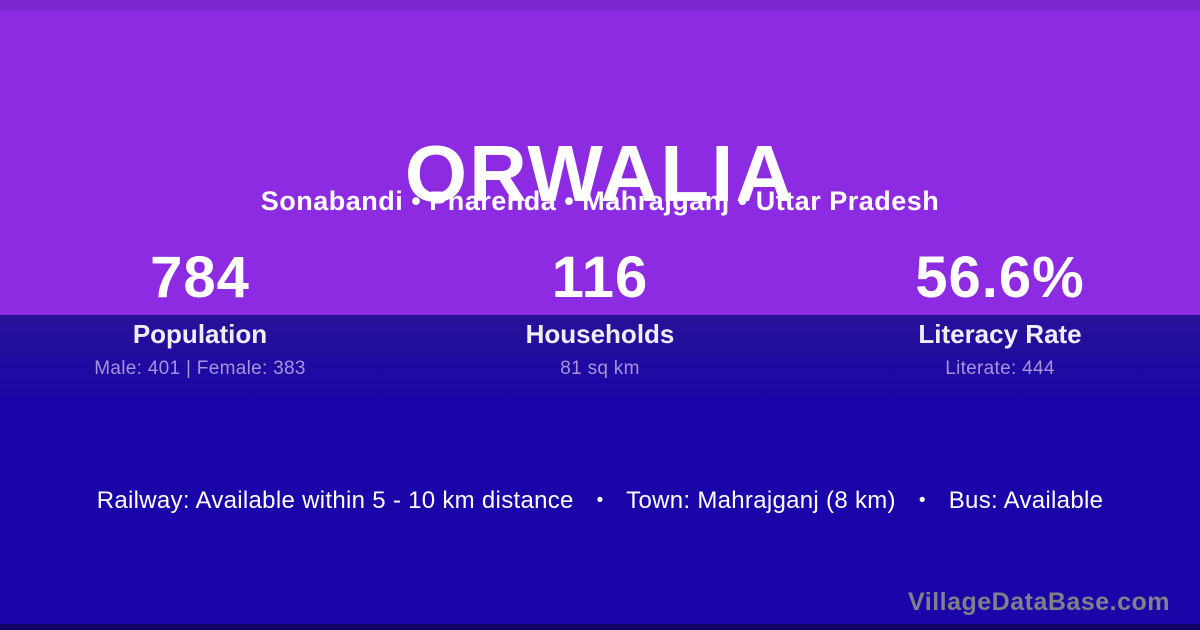 Image resolution: width=1200 pixels, height=630 pixels. What do you see at coordinates (1026, 500) in the screenshot?
I see `bus-info: Bus: Available` at bounding box center [1026, 500].